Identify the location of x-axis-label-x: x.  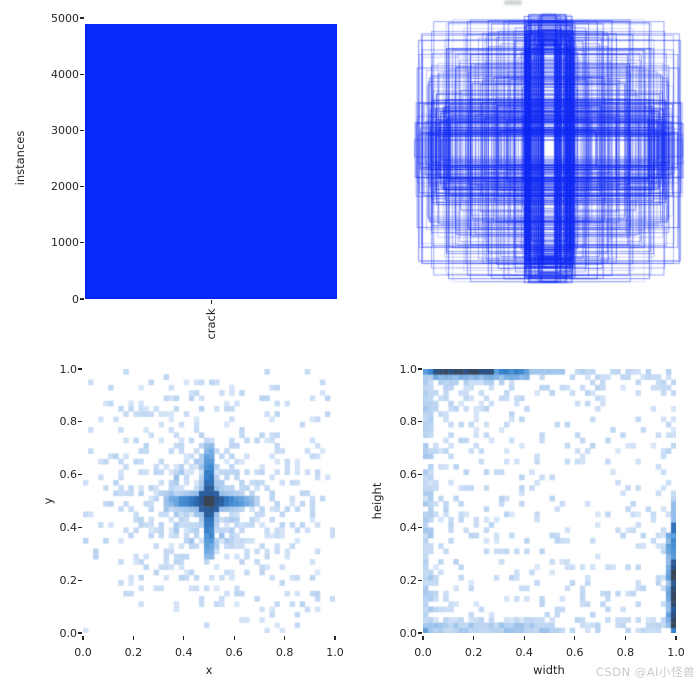
(209, 670).